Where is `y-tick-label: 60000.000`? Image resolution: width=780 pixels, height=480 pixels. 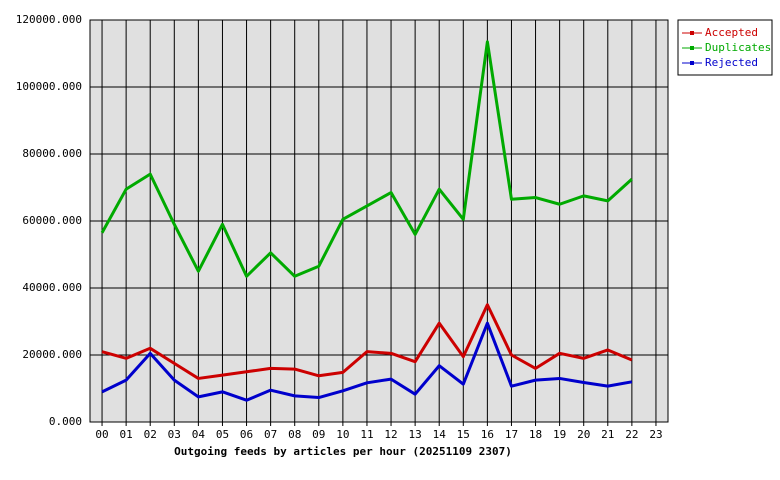
y-tick-label: 60000.000 is located at coordinates (52, 220).